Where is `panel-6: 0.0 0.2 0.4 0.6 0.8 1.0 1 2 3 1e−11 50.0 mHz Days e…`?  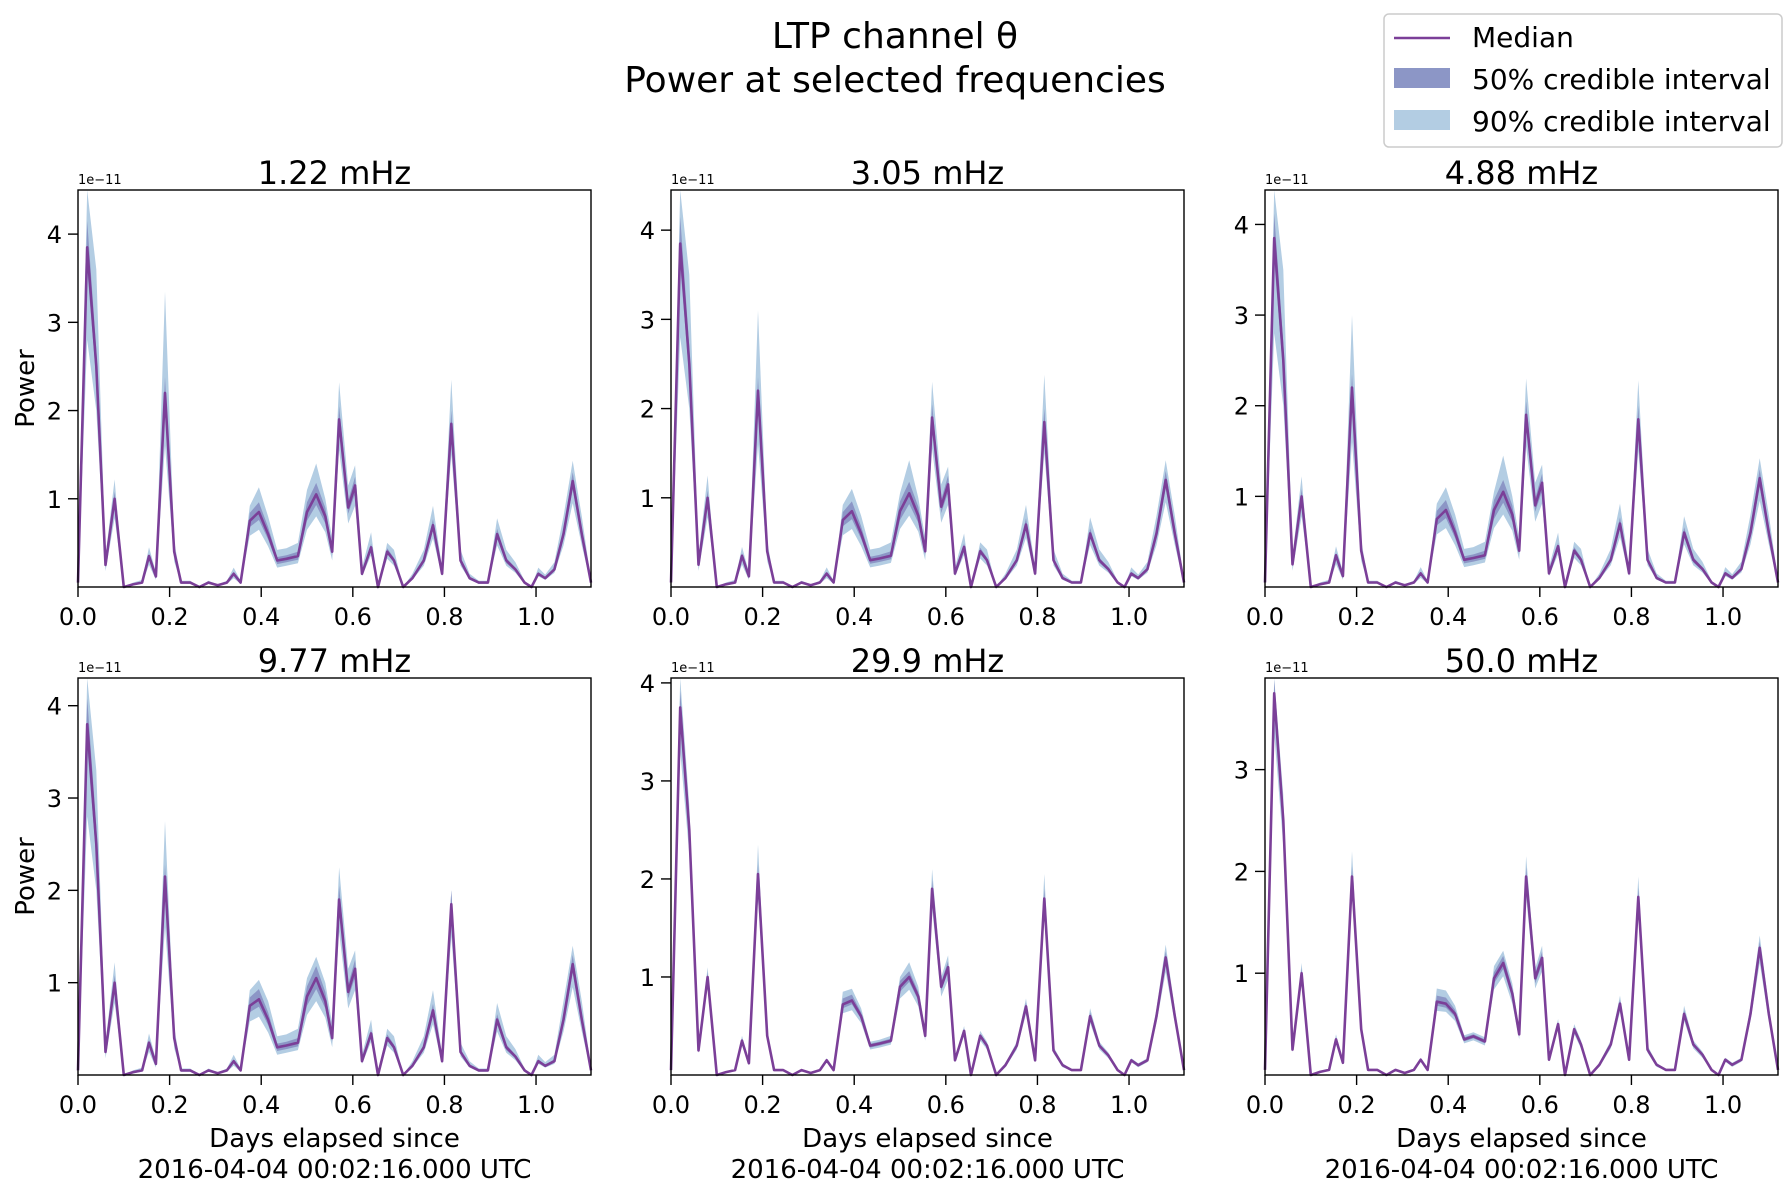
panel-6: 0.0 0.2 0.4 0.6 0.8 1.0 1 2 3 1e−11 50.0 mHz Days e… is located at coordinates (1507, 913).